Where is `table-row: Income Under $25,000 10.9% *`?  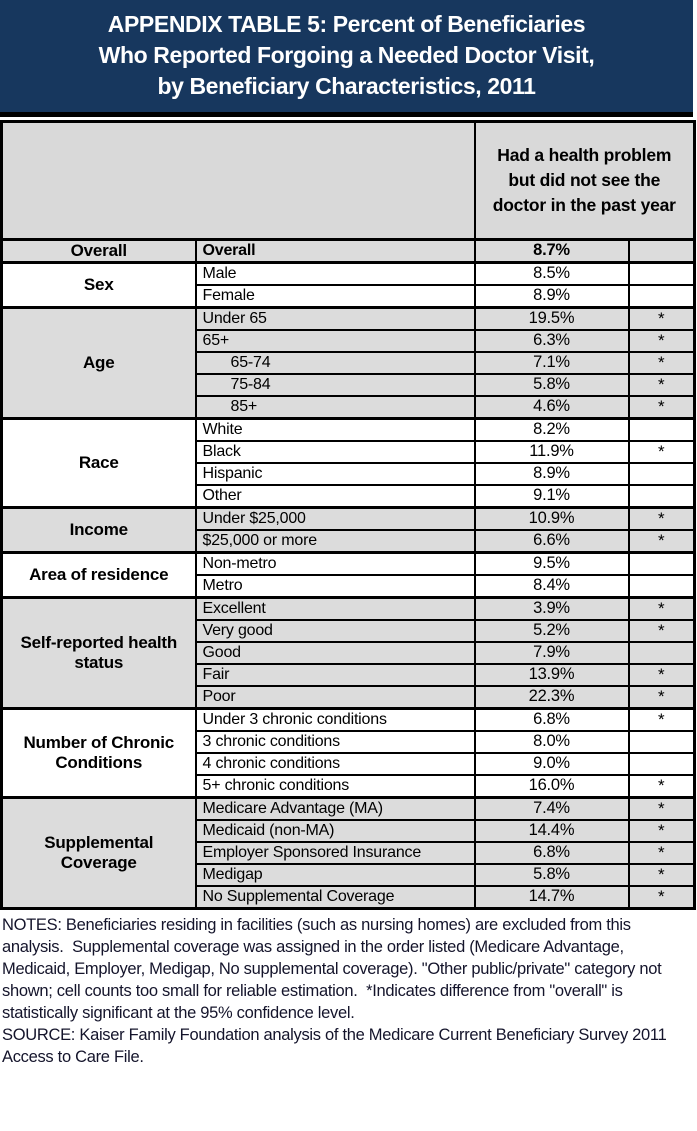 table-row: Income Under $25,000 10.9% * is located at coordinates (348, 530).